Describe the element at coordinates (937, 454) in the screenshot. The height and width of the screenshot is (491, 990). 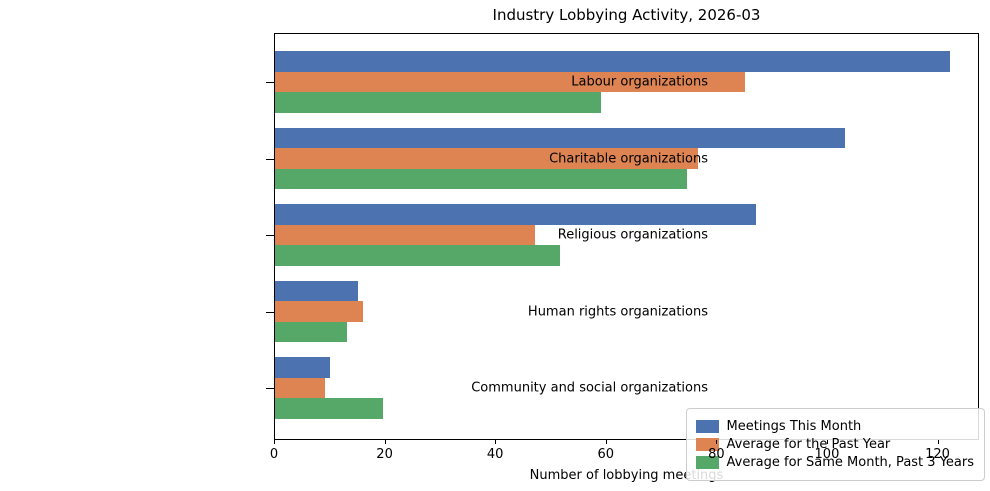
I see `x-tick-label: 120` at that location.